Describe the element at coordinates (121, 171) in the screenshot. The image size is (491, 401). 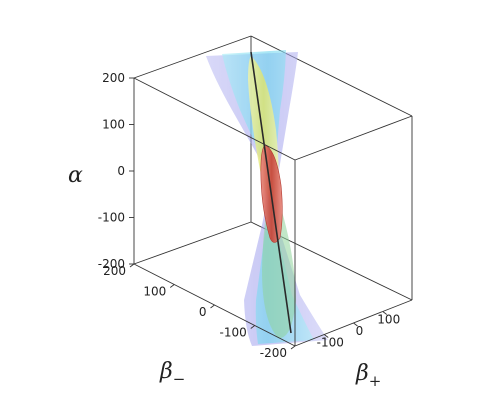
I see `z-tick-label-2: 0` at that location.